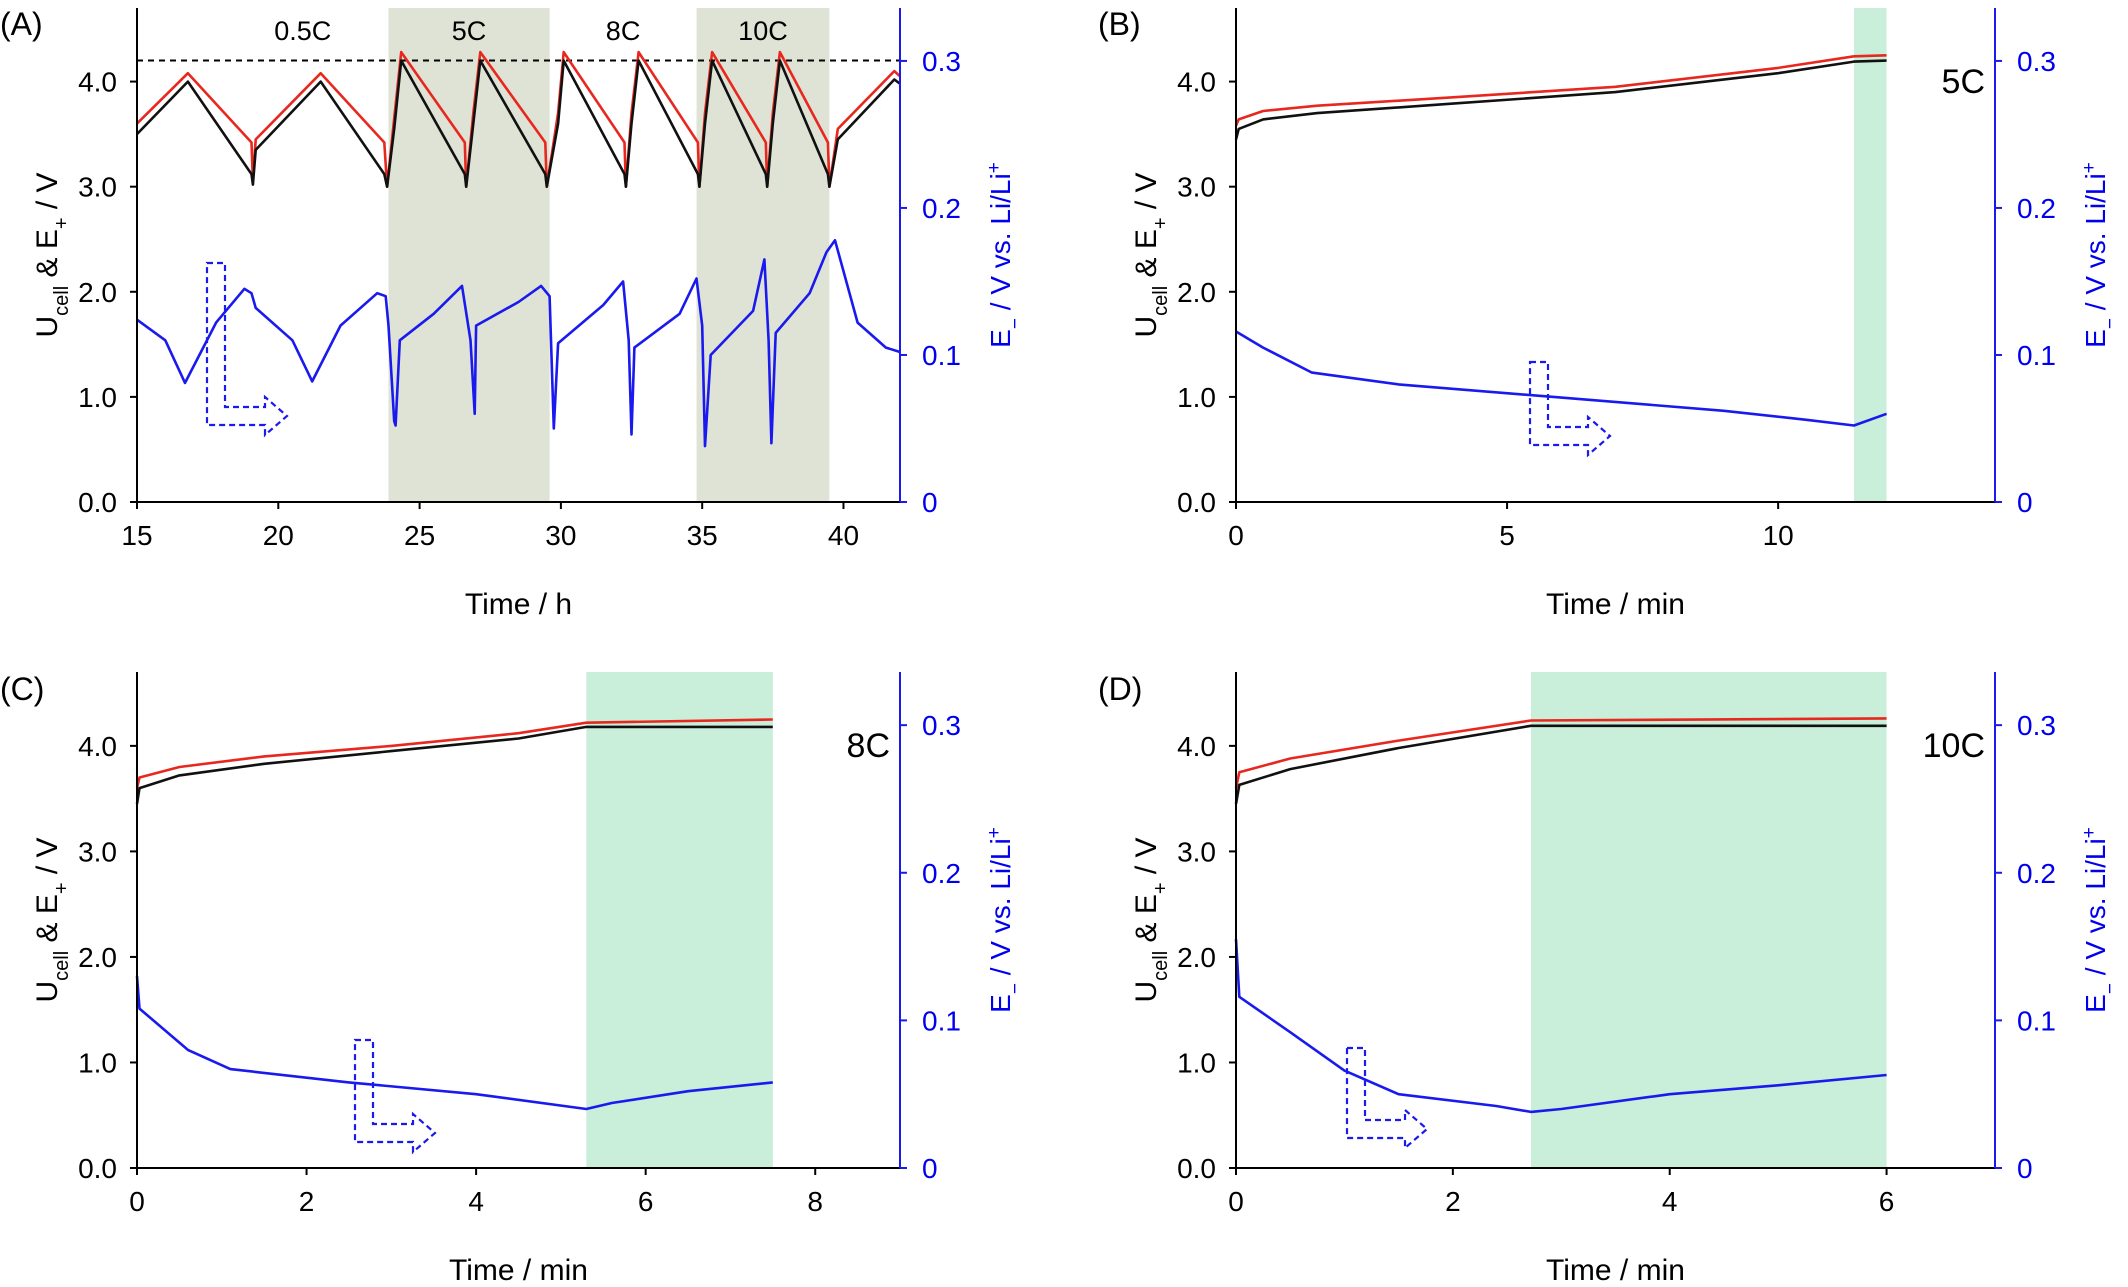  I want to click on x-tick-label-0: 15, so click(136, 535).